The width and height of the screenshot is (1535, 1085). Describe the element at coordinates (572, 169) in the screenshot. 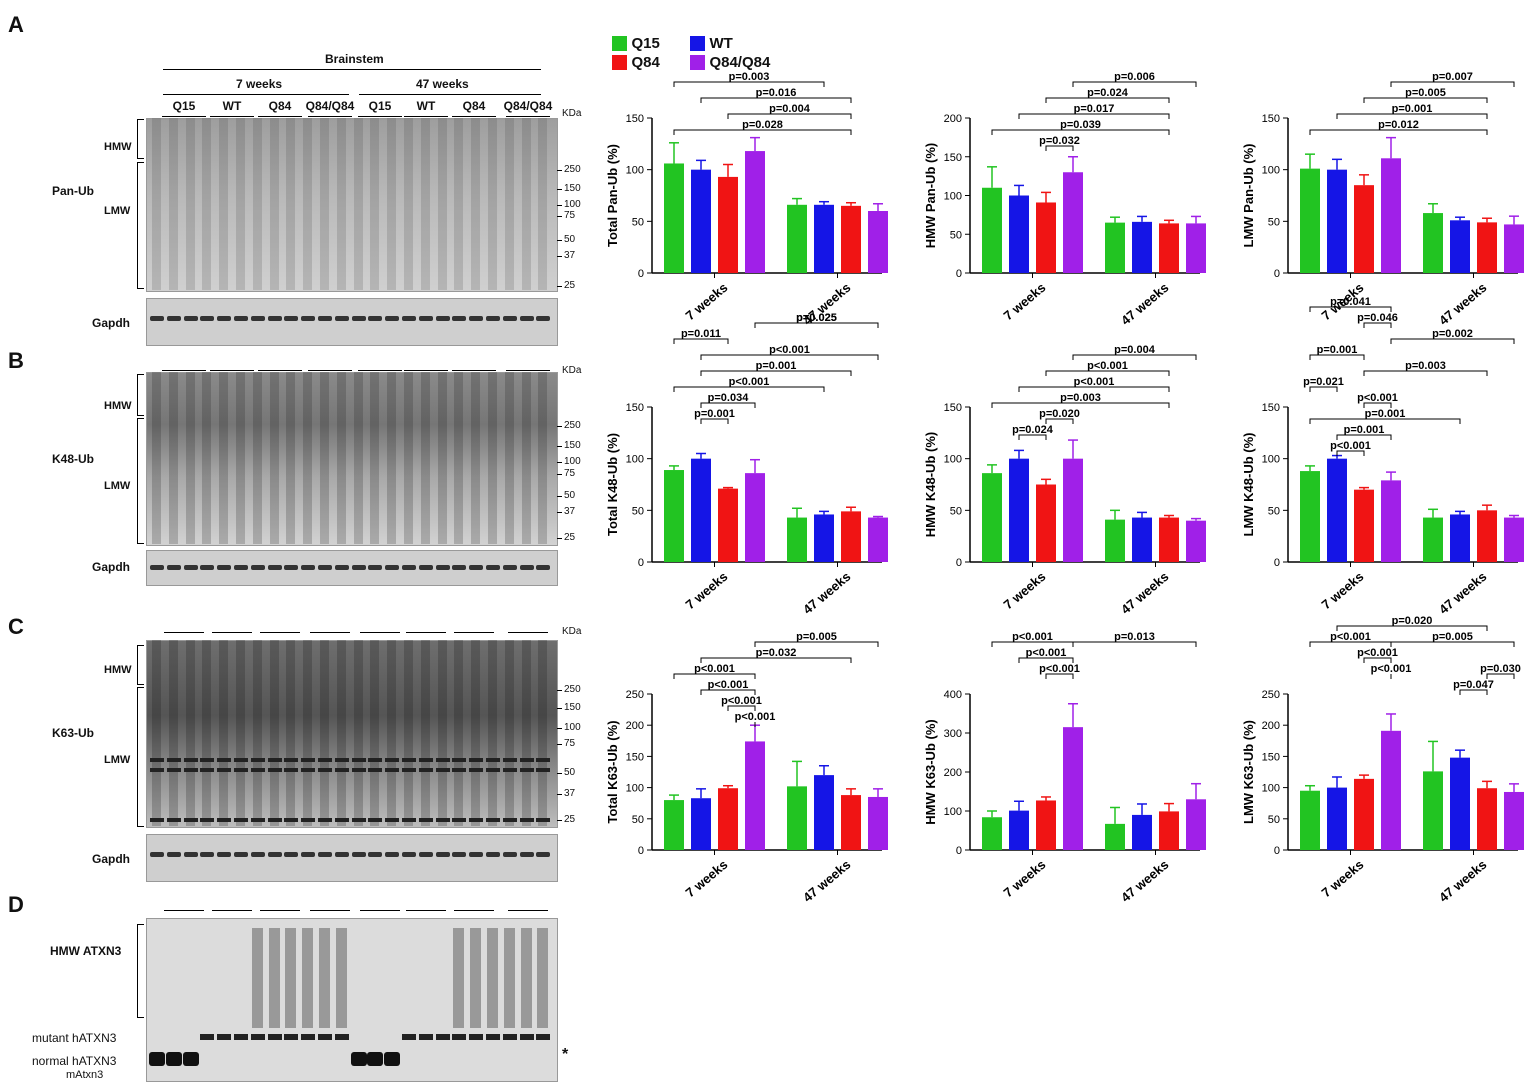

I see `mw-marker-label: 250` at that location.